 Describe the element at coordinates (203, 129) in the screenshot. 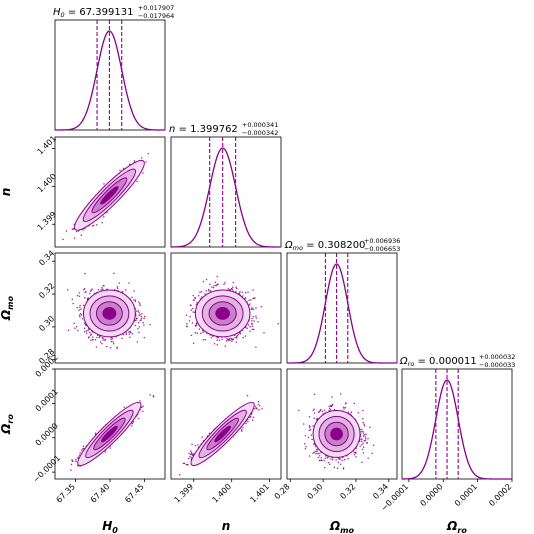

I see `hist-title-n: n = 1.399762` at that location.